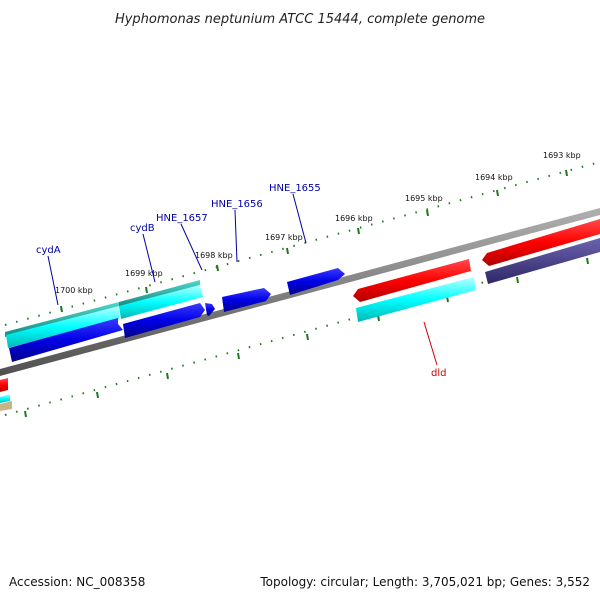 The width and height of the screenshot is (600, 600). Describe the element at coordinates (6, 406) in the screenshot. I see `tan-feature-fragment` at that location.